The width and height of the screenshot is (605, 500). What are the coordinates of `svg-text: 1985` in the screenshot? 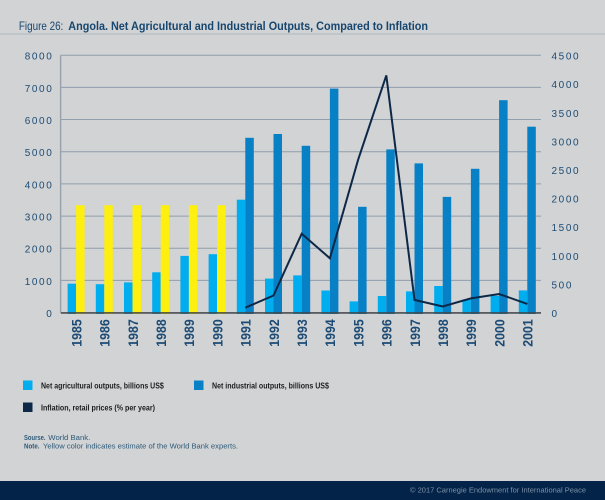 It's located at (76, 333).